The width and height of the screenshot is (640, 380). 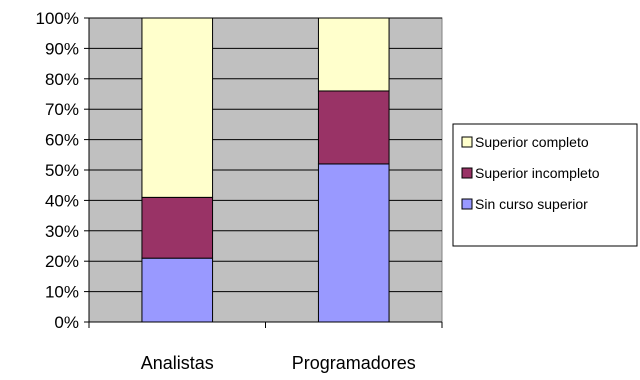 I want to click on y-tick-label: 70%, so click(x=62, y=109).